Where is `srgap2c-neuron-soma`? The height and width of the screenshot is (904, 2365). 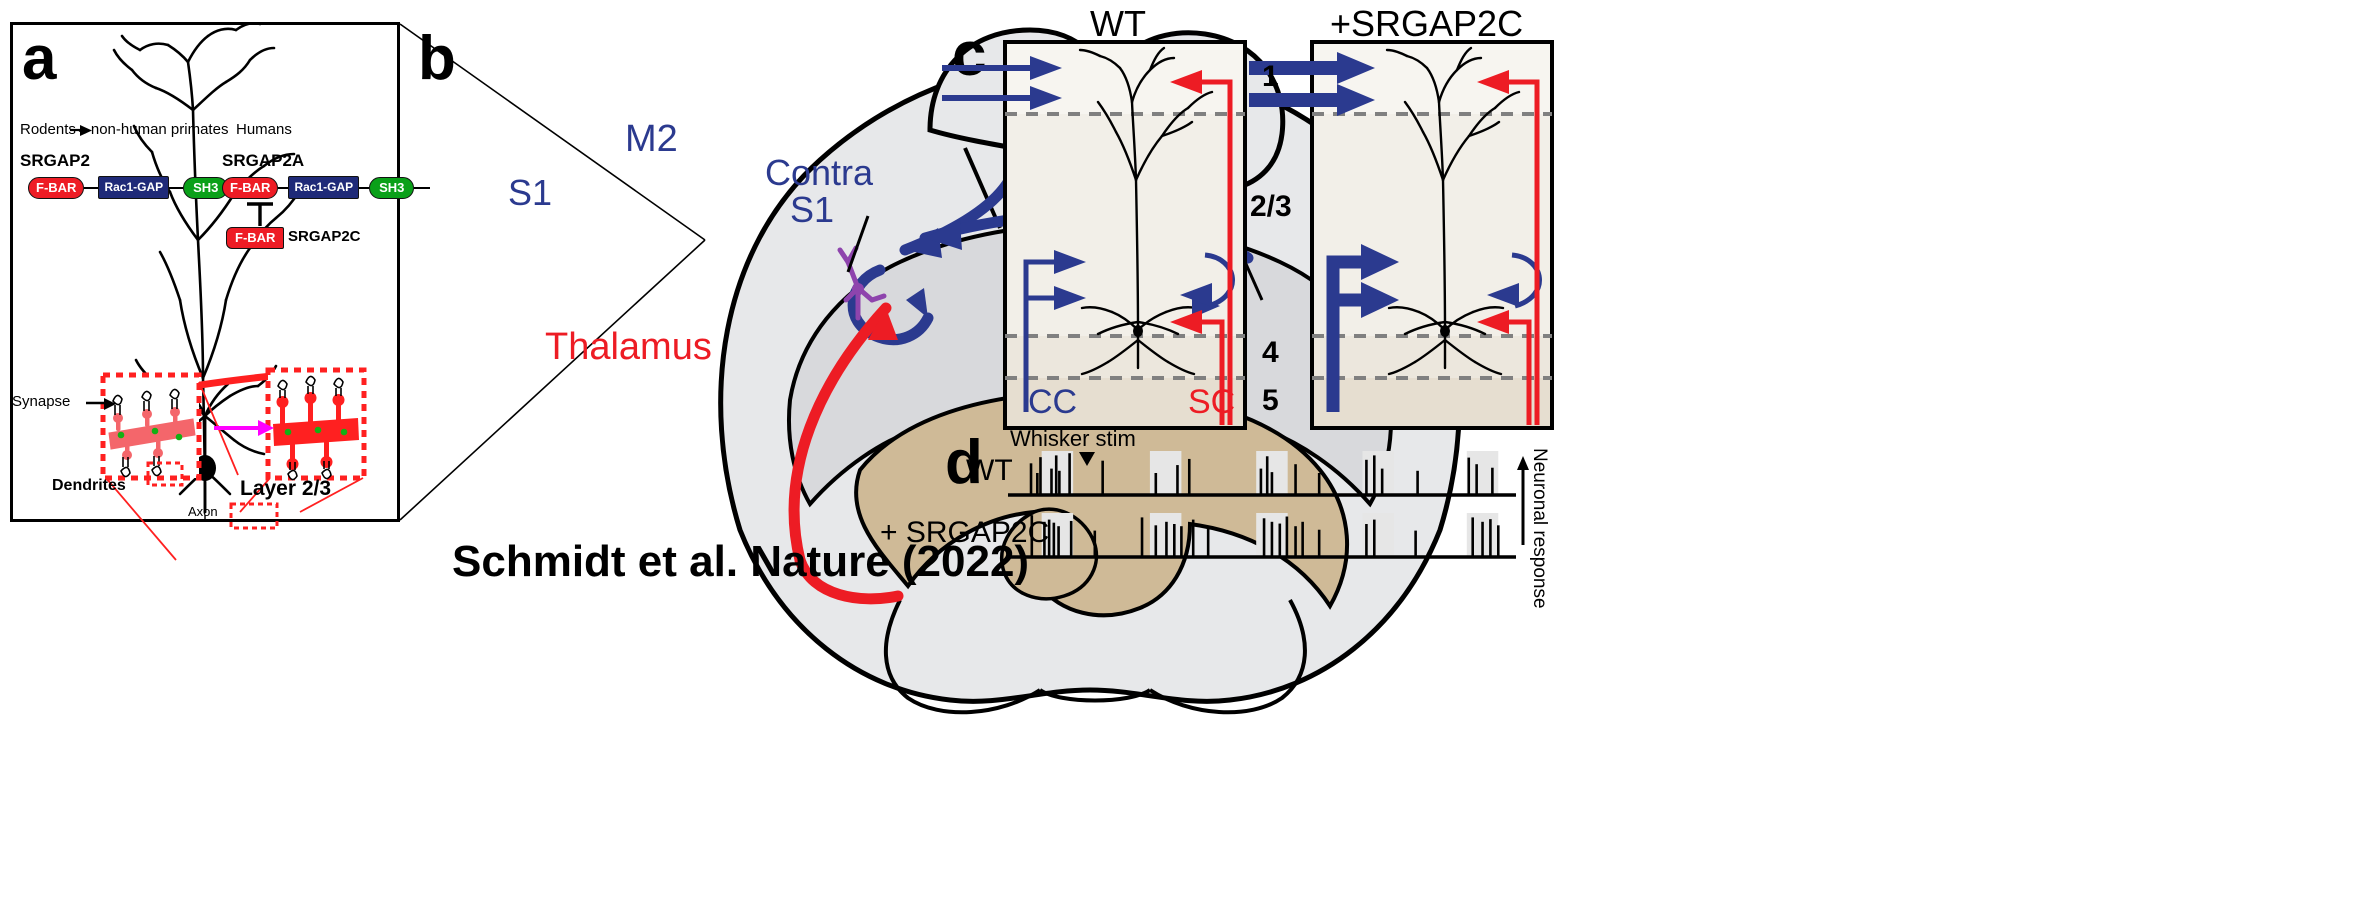
srgap2c-neuron-soma is located at coordinates (1445, 331).